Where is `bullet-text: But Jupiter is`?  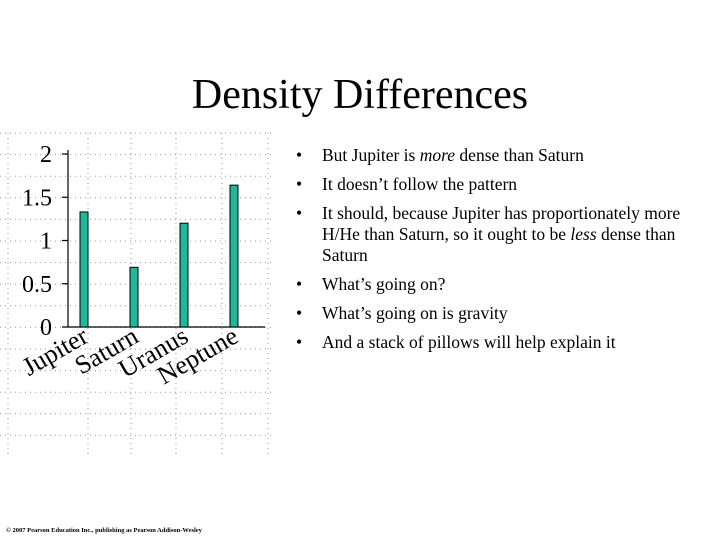 bullet-text: But Jupiter is is located at coordinates (371, 155).